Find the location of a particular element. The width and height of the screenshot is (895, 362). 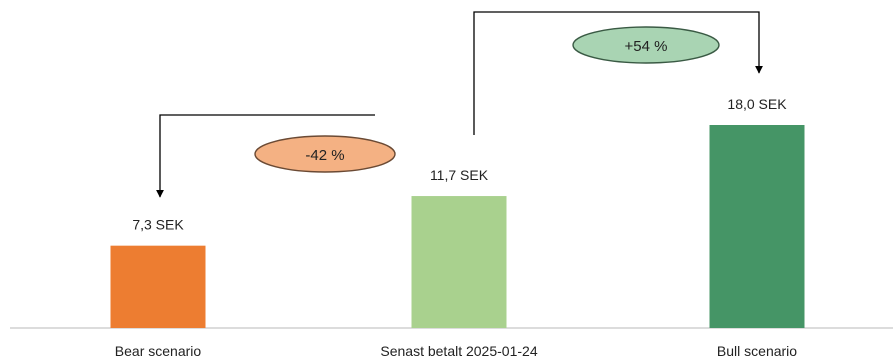

bear-change-badge is located at coordinates (325, 154).